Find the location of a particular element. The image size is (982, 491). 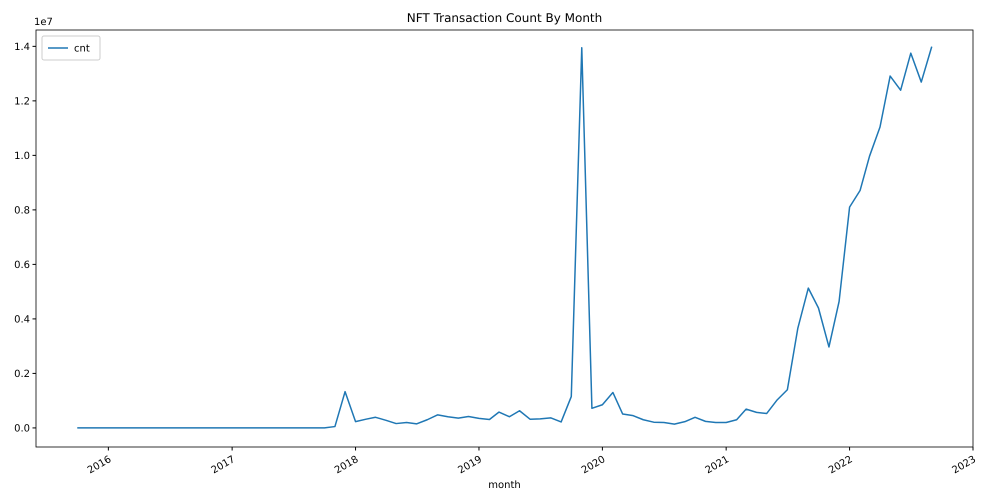

text: 1e7 is located at coordinates (43, 22).